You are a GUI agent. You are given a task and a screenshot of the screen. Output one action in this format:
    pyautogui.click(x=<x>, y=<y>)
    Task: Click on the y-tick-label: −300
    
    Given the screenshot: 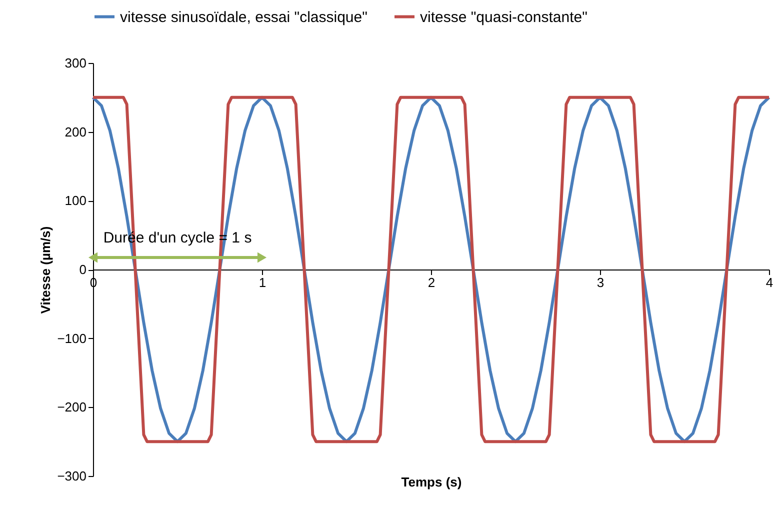 What is the action you would take?
    pyautogui.click(x=71, y=476)
    